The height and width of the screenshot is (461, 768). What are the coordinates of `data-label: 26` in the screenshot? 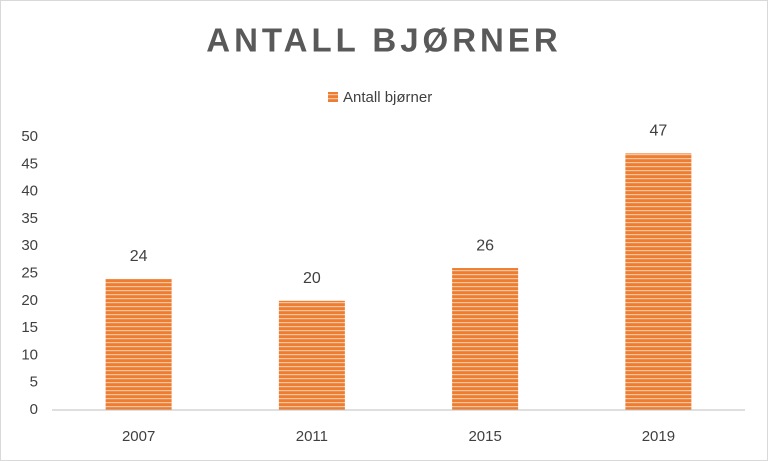 It's located at (485, 245).